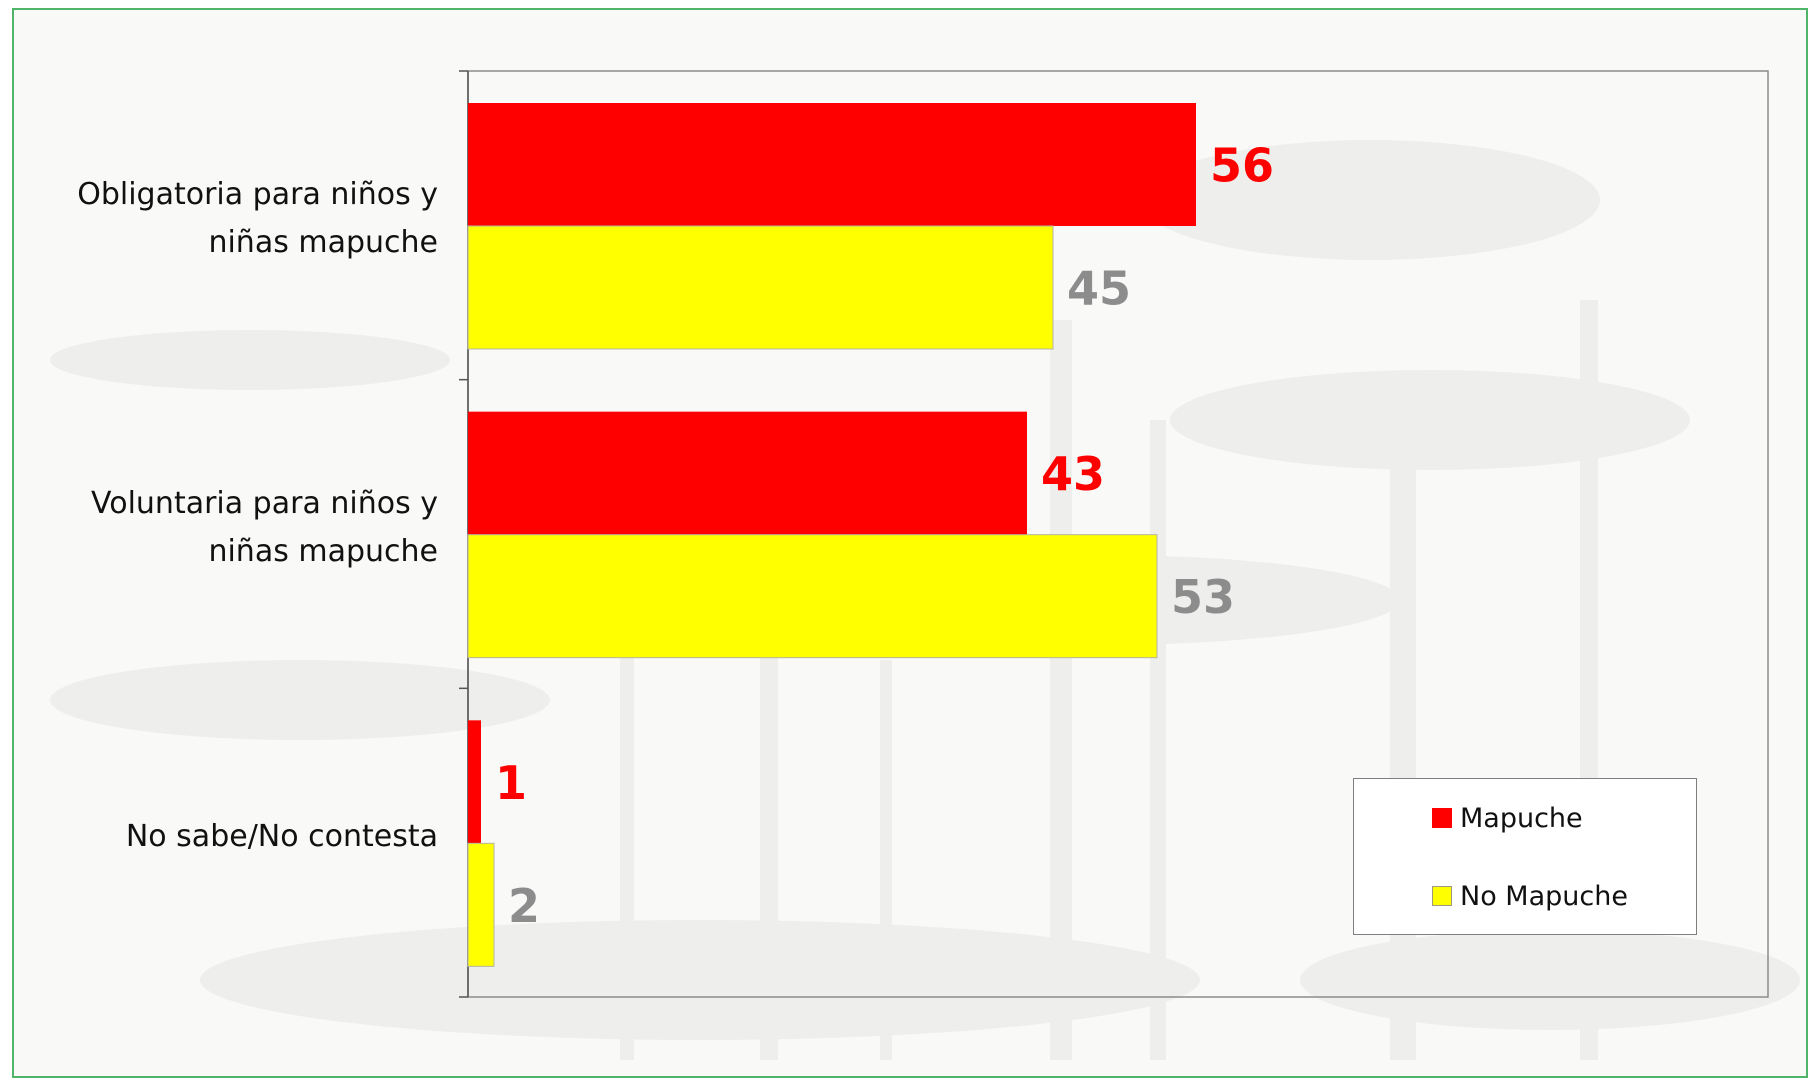 The width and height of the screenshot is (1812, 1078). What do you see at coordinates (228, 219) in the screenshot?
I see `category-label: Obligatoria para niños y niñas mapuche` at bounding box center [228, 219].